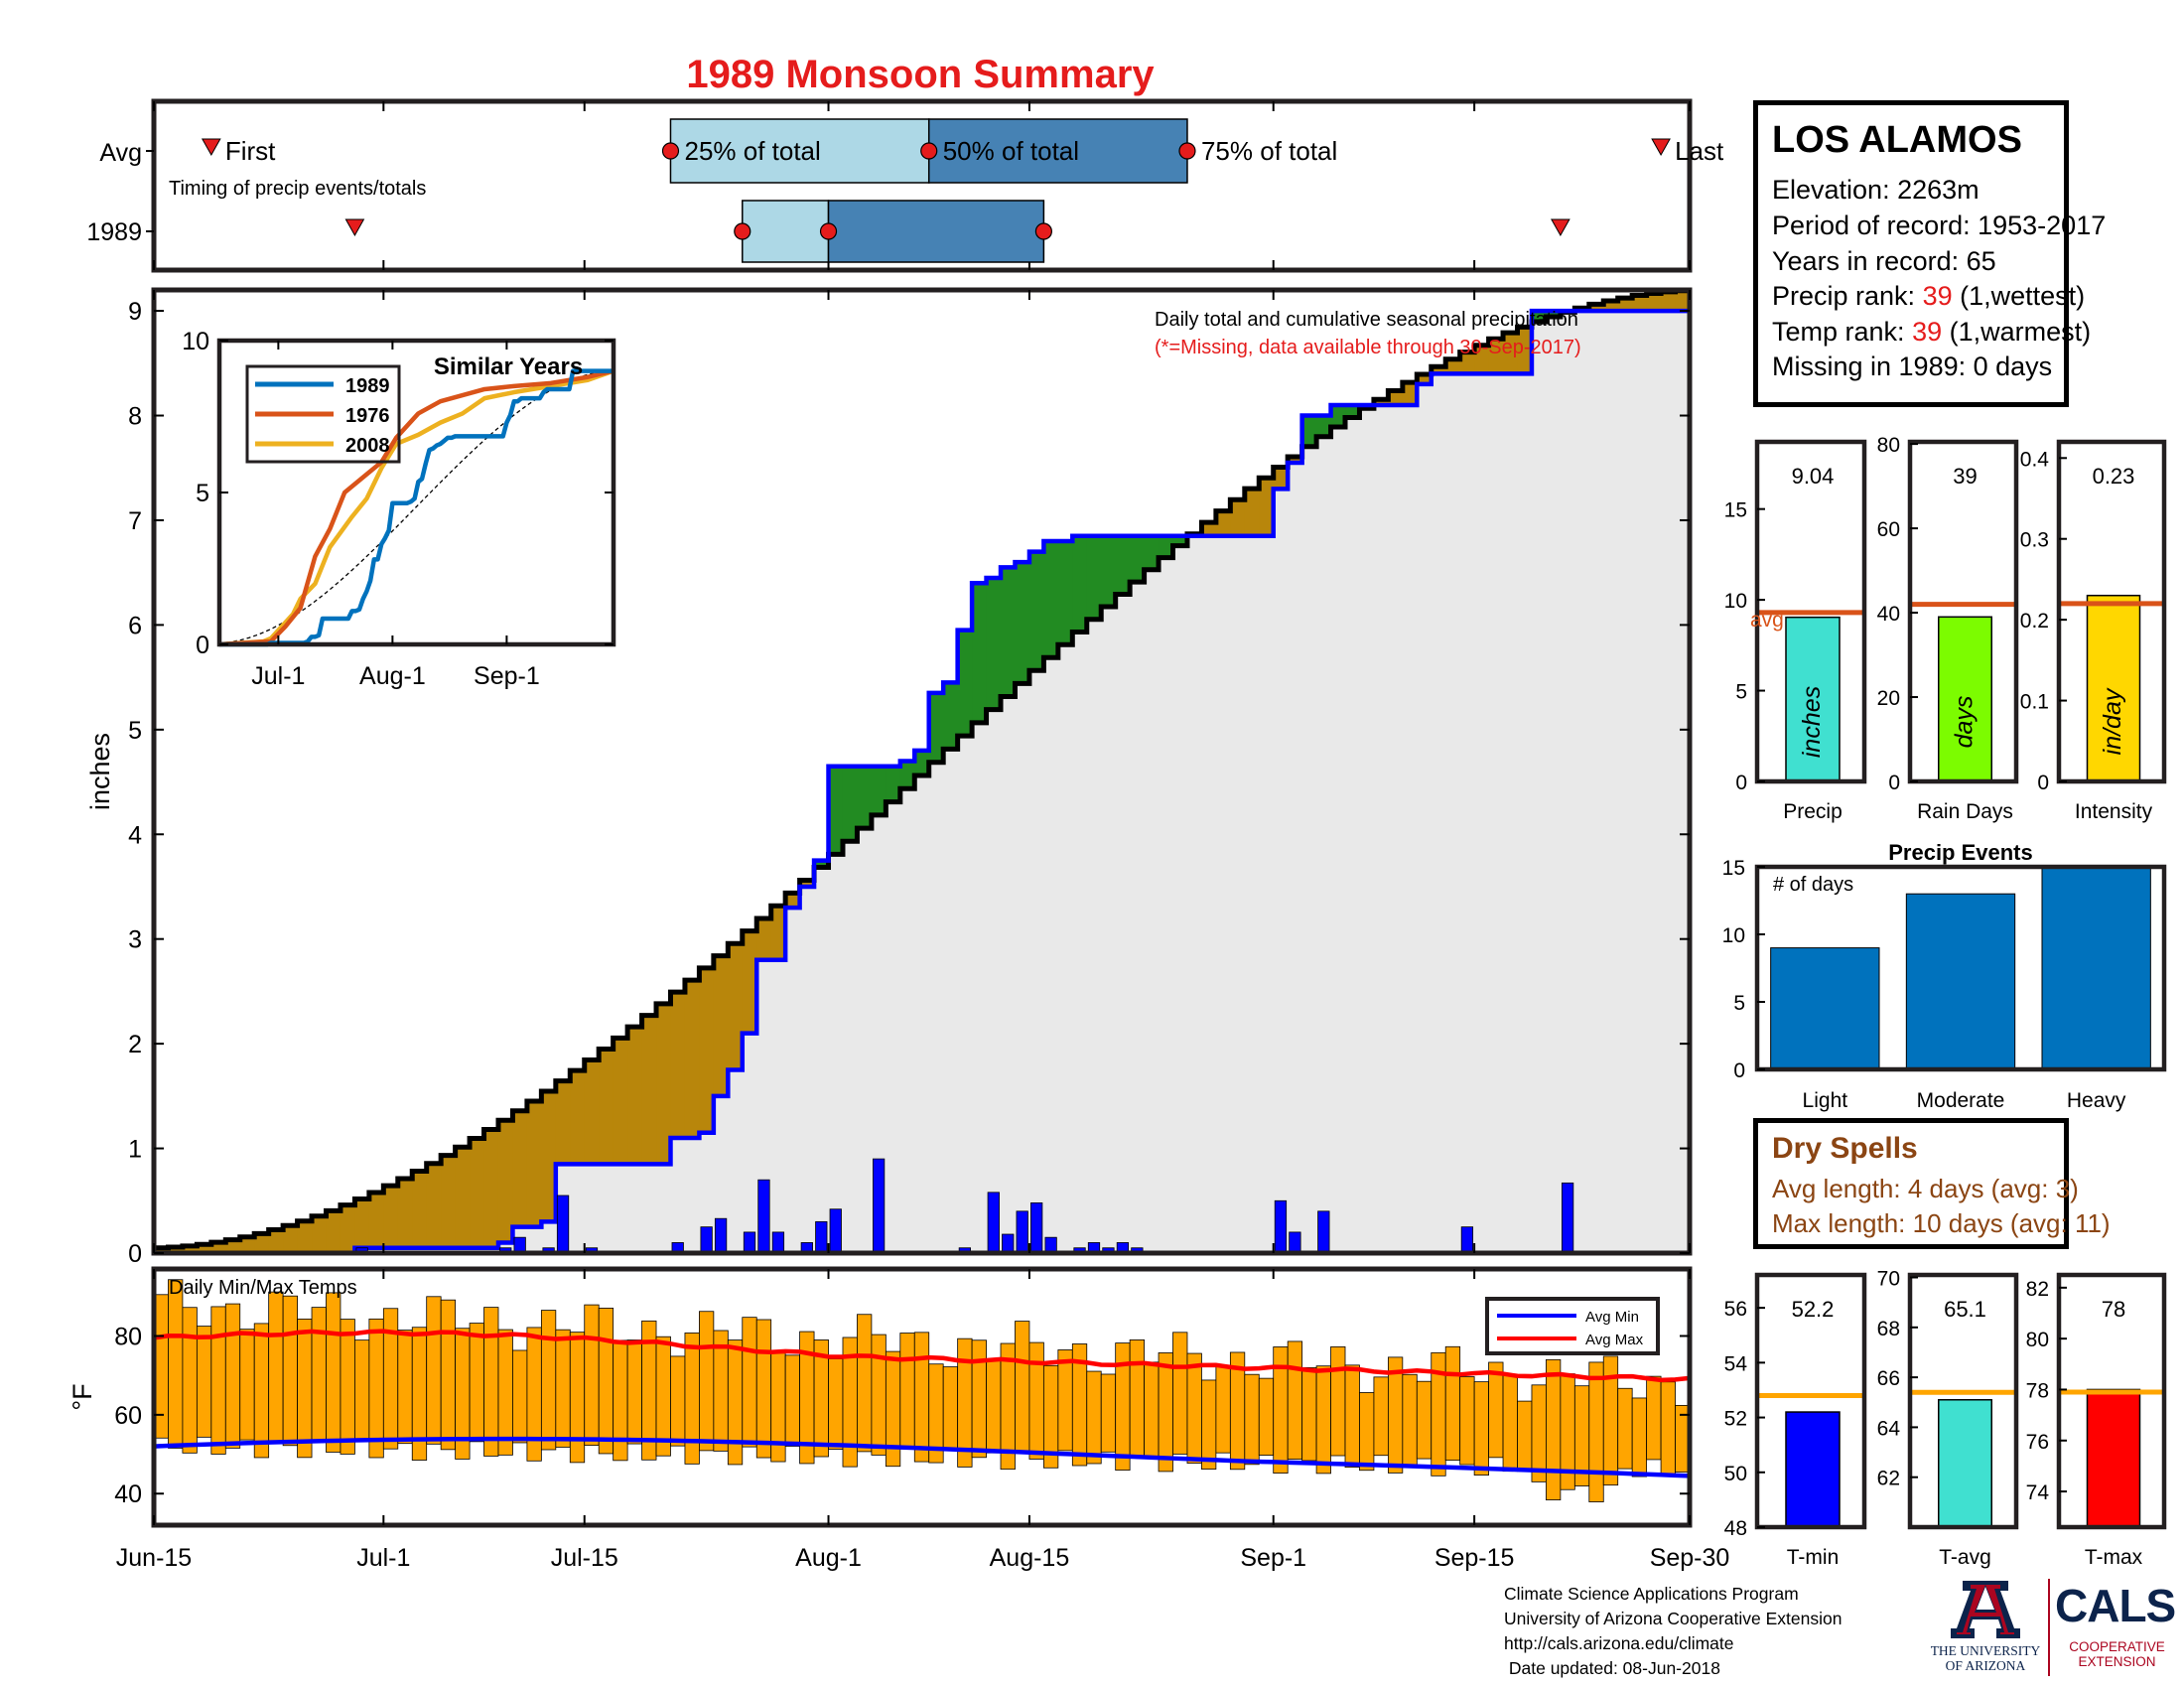 Image resolution: width=2184 pixels, height=1688 pixels. I want to click on main-y-tick-label: 9, so click(135, 312).